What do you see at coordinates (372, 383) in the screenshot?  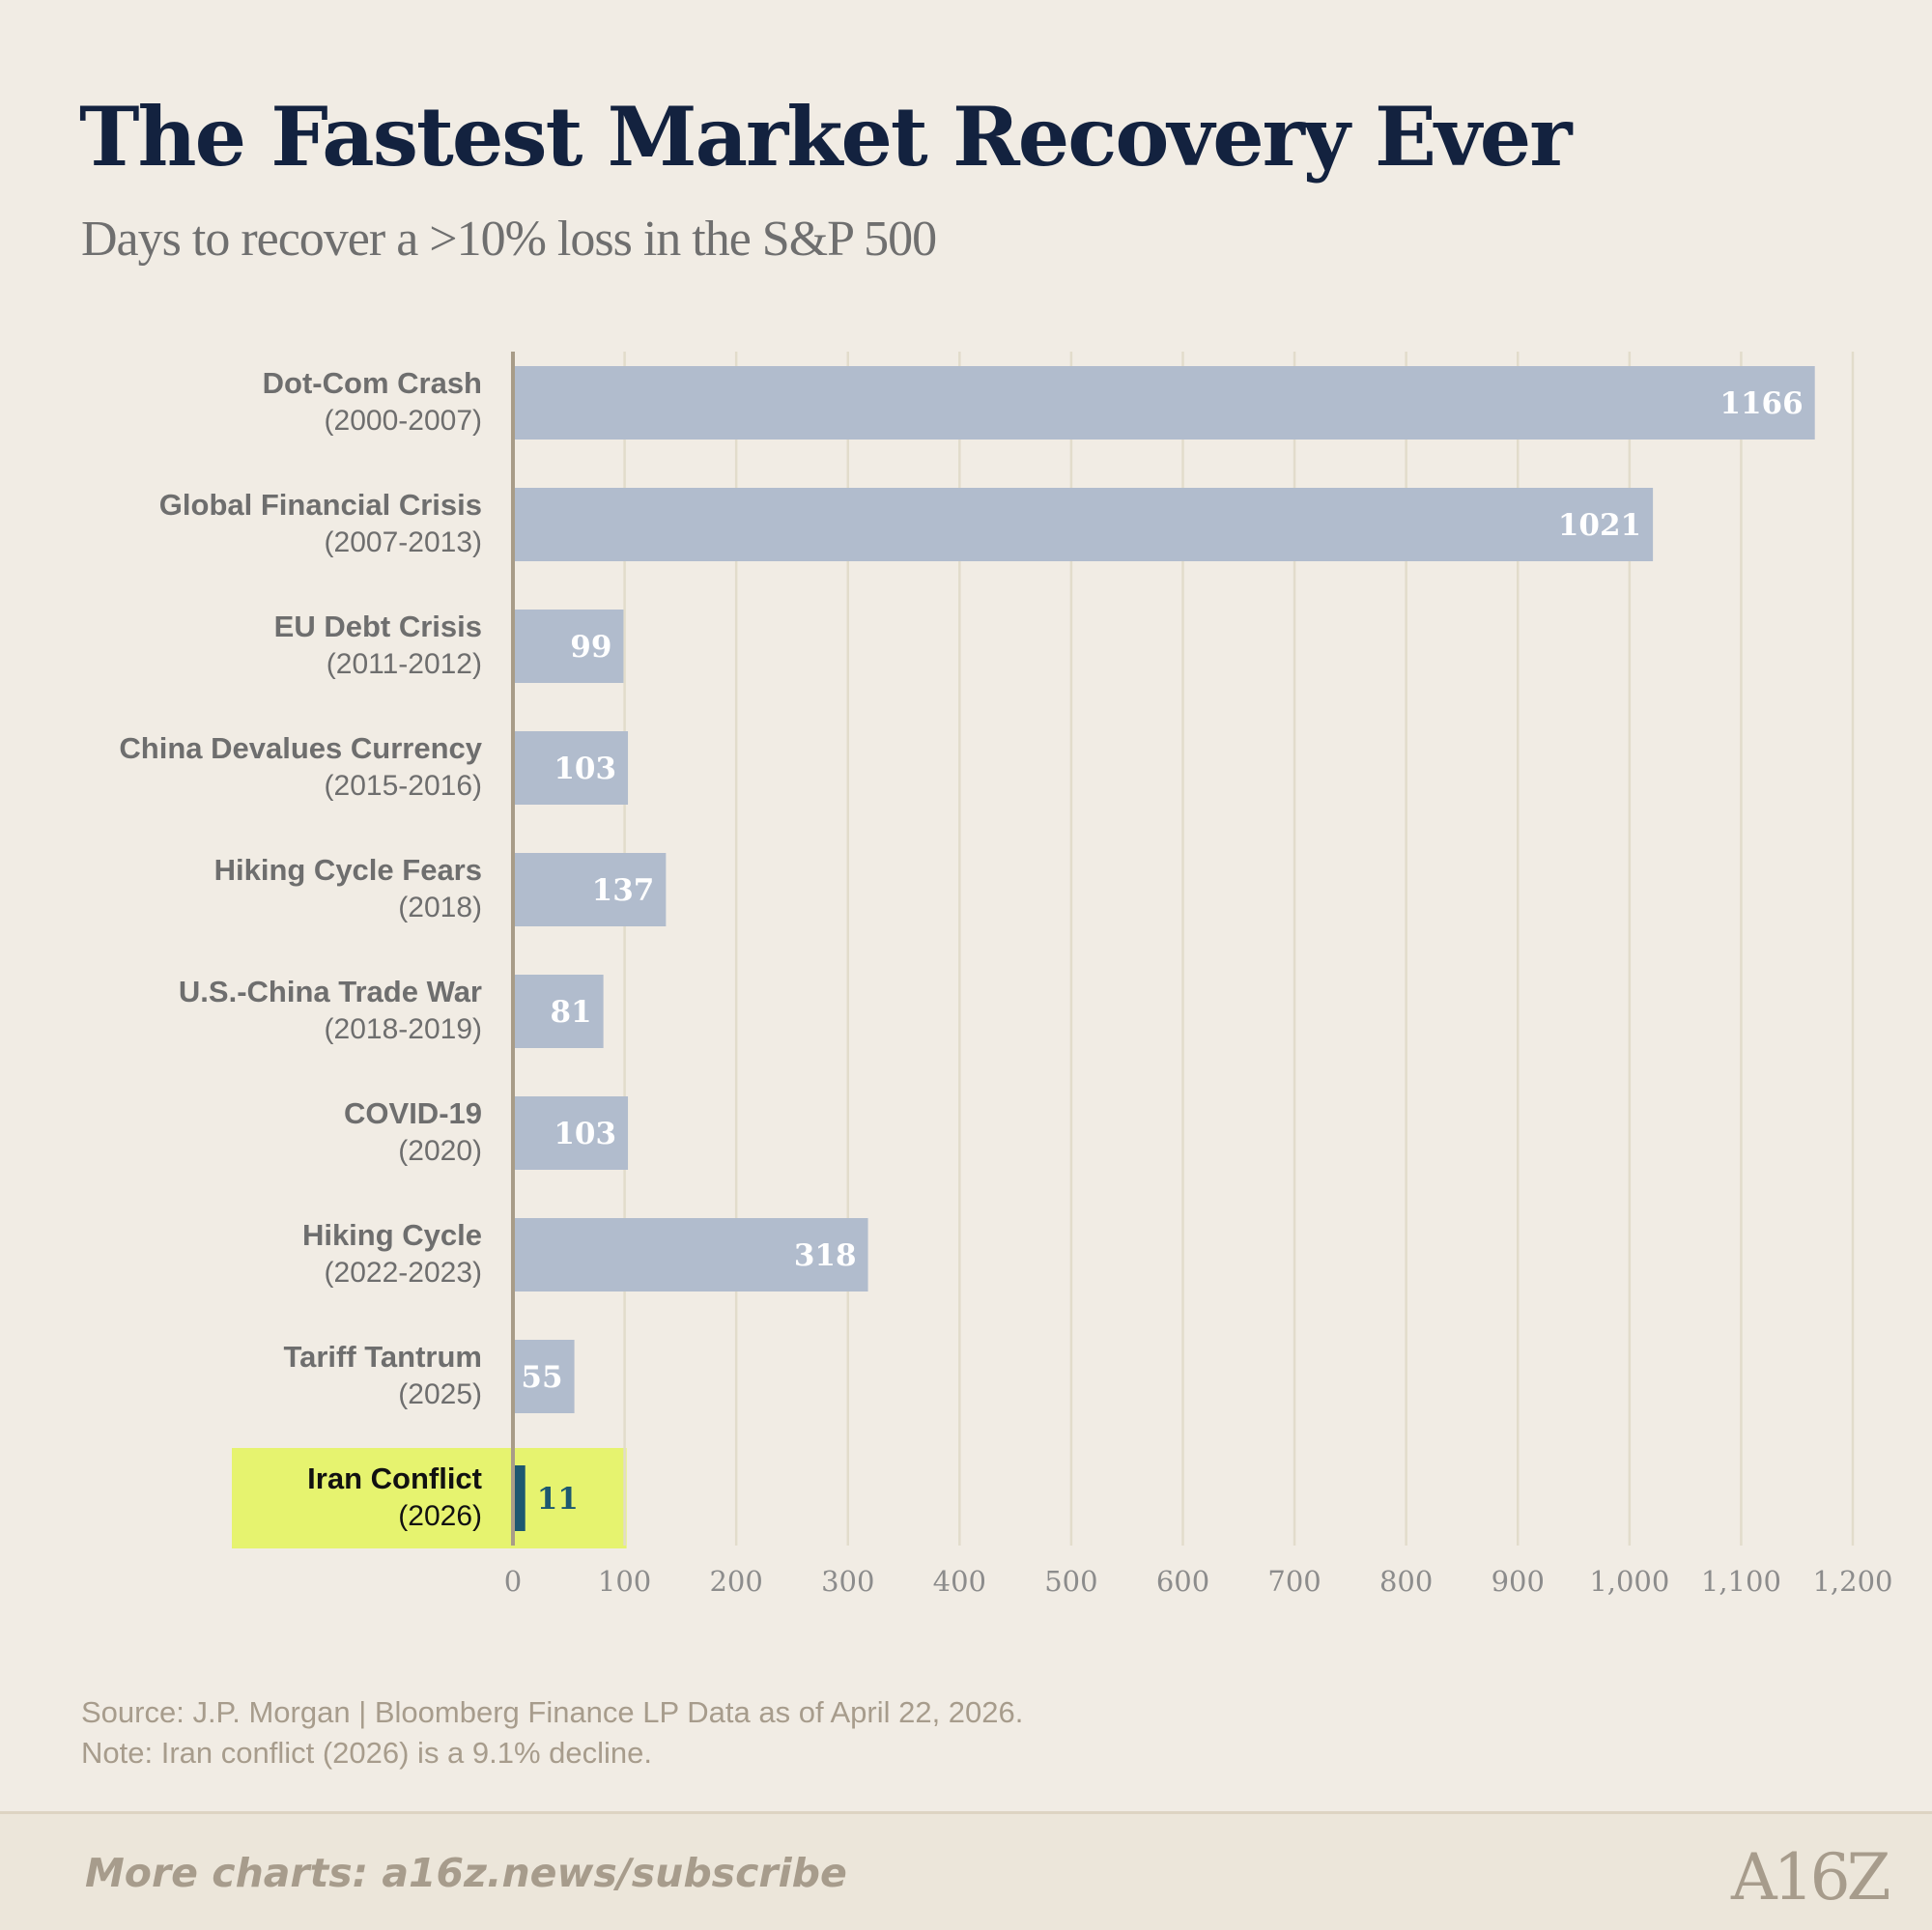 I see `category-label: Dot-Com Crash` at bounding box center [372, 383].